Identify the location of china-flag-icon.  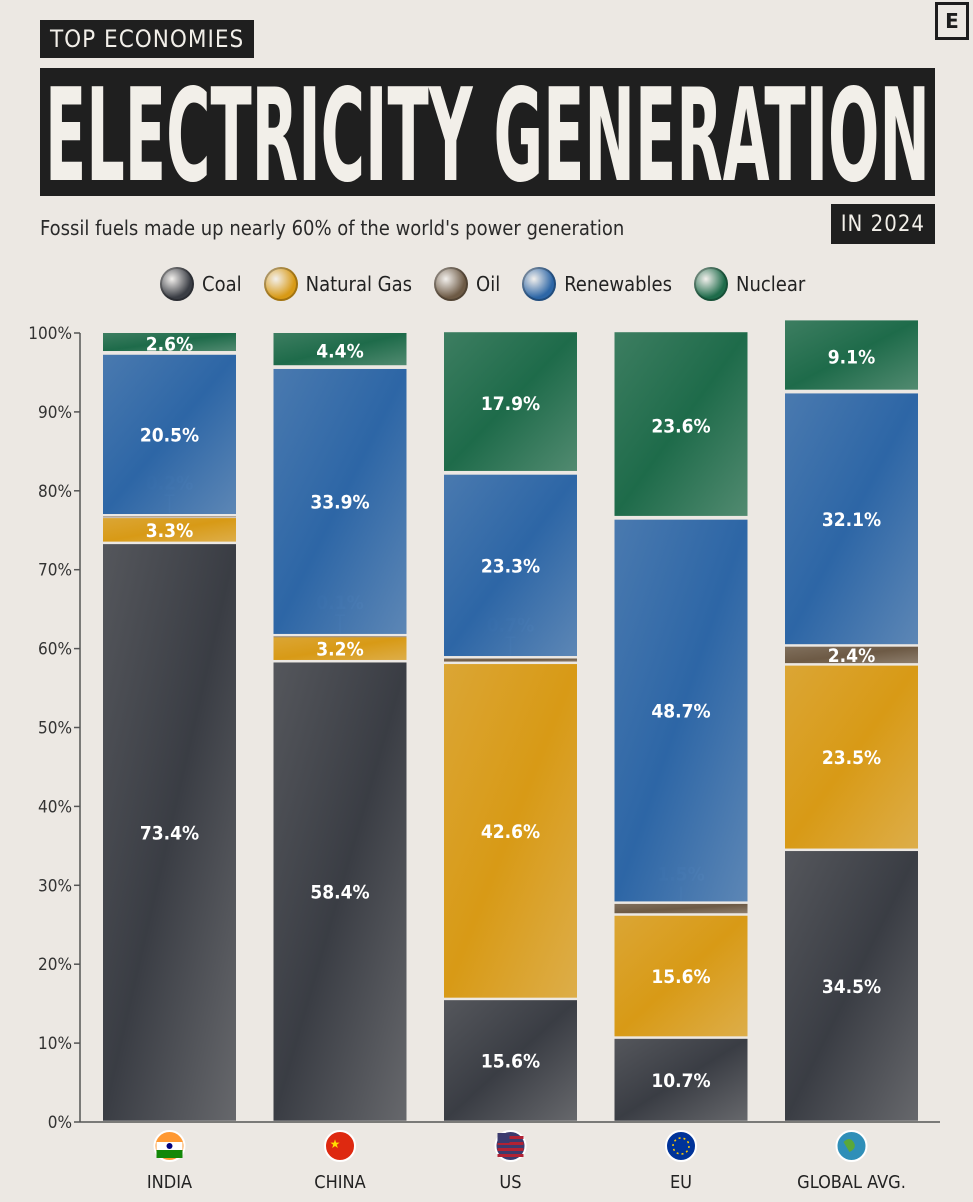
(340, 1146).